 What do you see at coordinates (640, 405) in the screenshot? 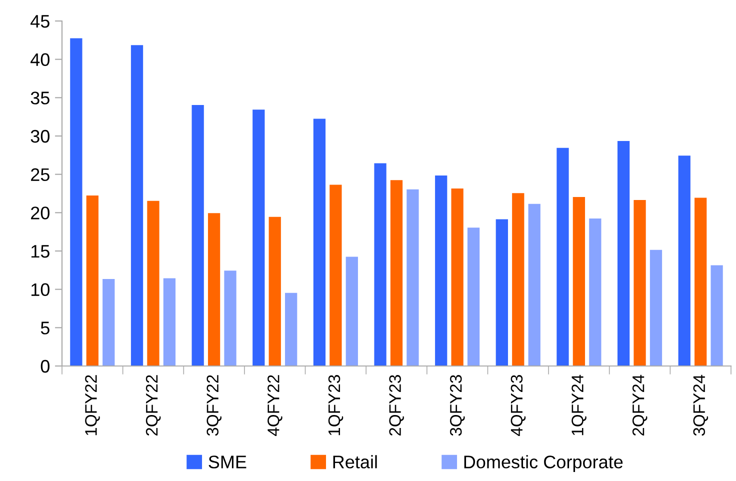
I see `x-tick-label: 2QFY24` at bounding box center [640, 405].